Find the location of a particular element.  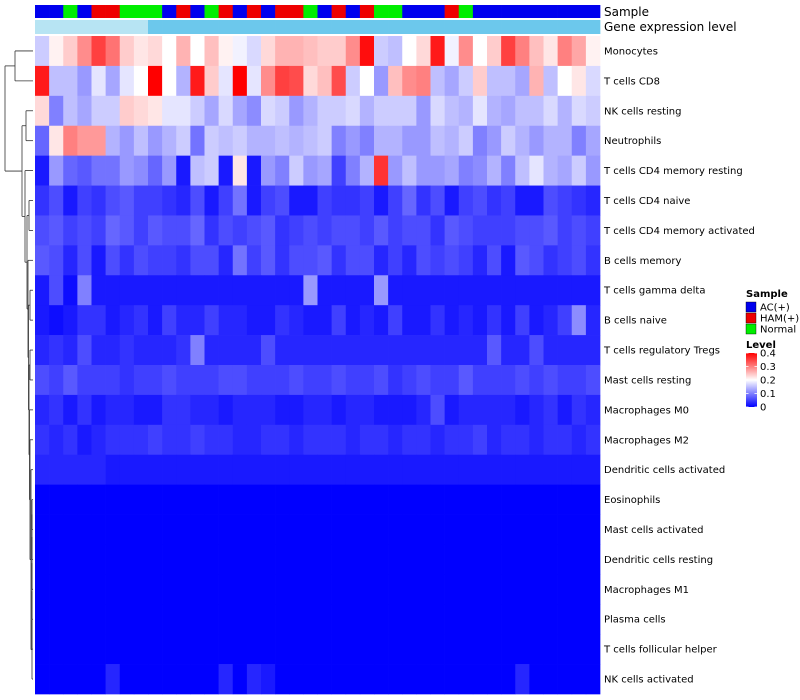

legend-group-label: Normal is located at coordinates (778, 330).